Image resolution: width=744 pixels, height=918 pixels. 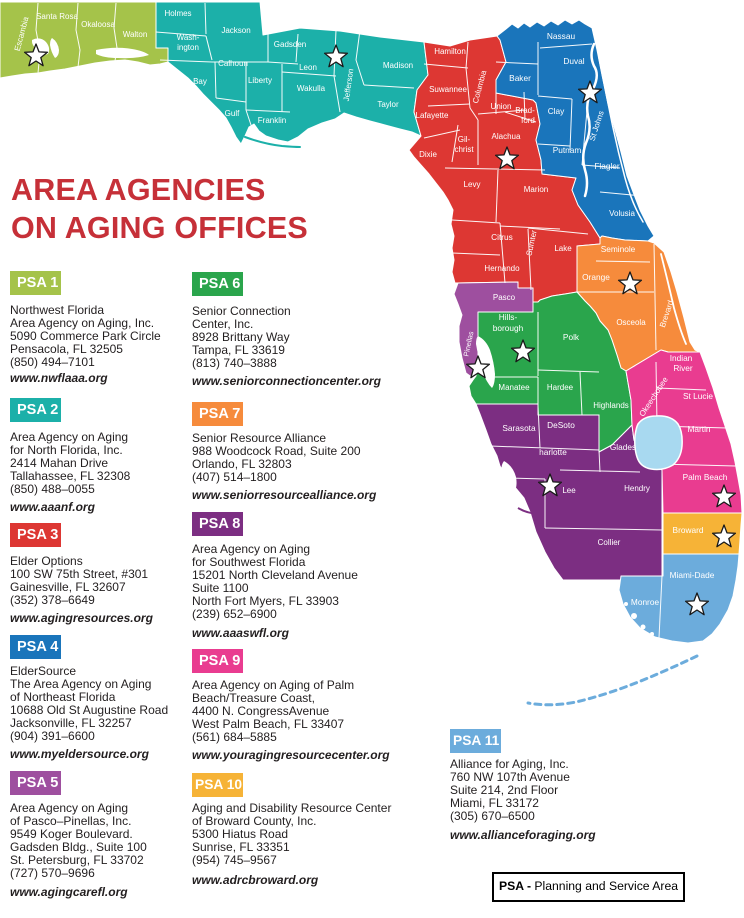 What do you see at coordinates (388, 104) in the screenshot?
I see `svg-text: Taylor` at bounding box center [388, 104].